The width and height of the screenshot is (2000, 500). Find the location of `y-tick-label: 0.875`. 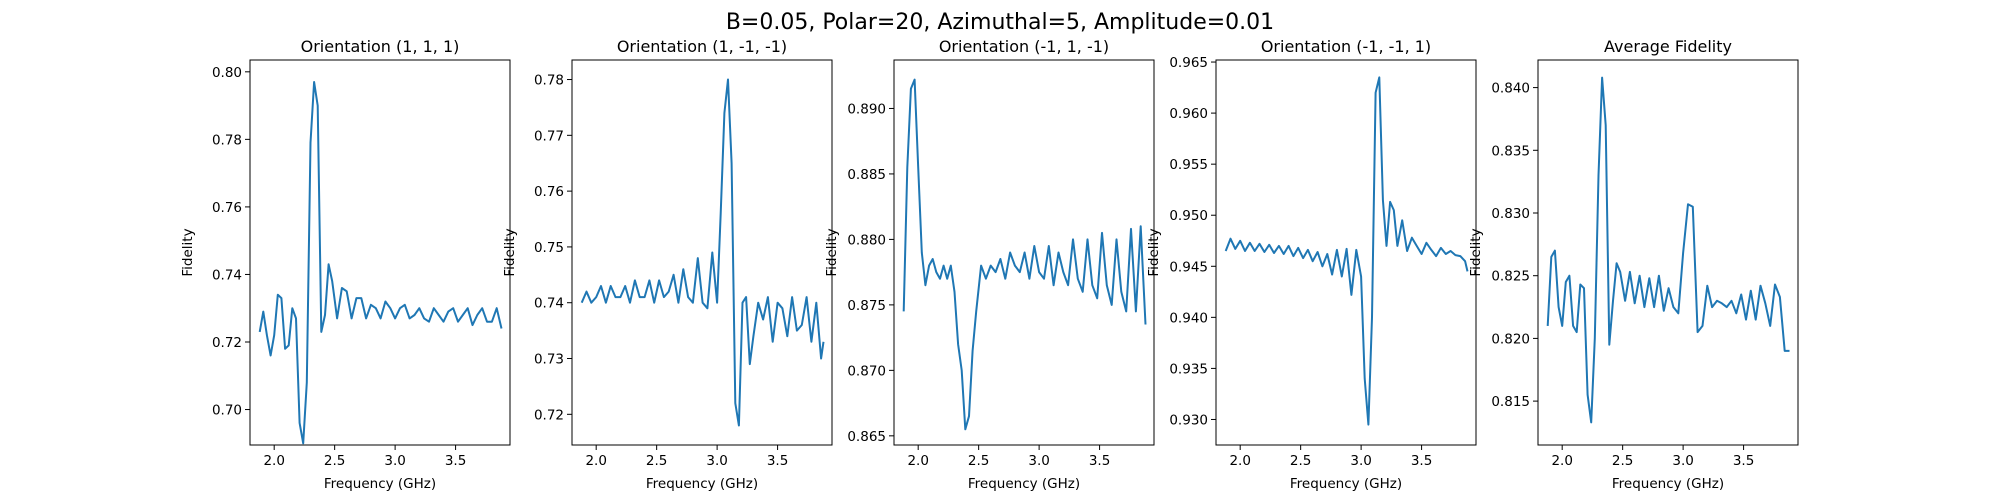

y-tick-label: 0.875 is located at coordinates (866, 306).